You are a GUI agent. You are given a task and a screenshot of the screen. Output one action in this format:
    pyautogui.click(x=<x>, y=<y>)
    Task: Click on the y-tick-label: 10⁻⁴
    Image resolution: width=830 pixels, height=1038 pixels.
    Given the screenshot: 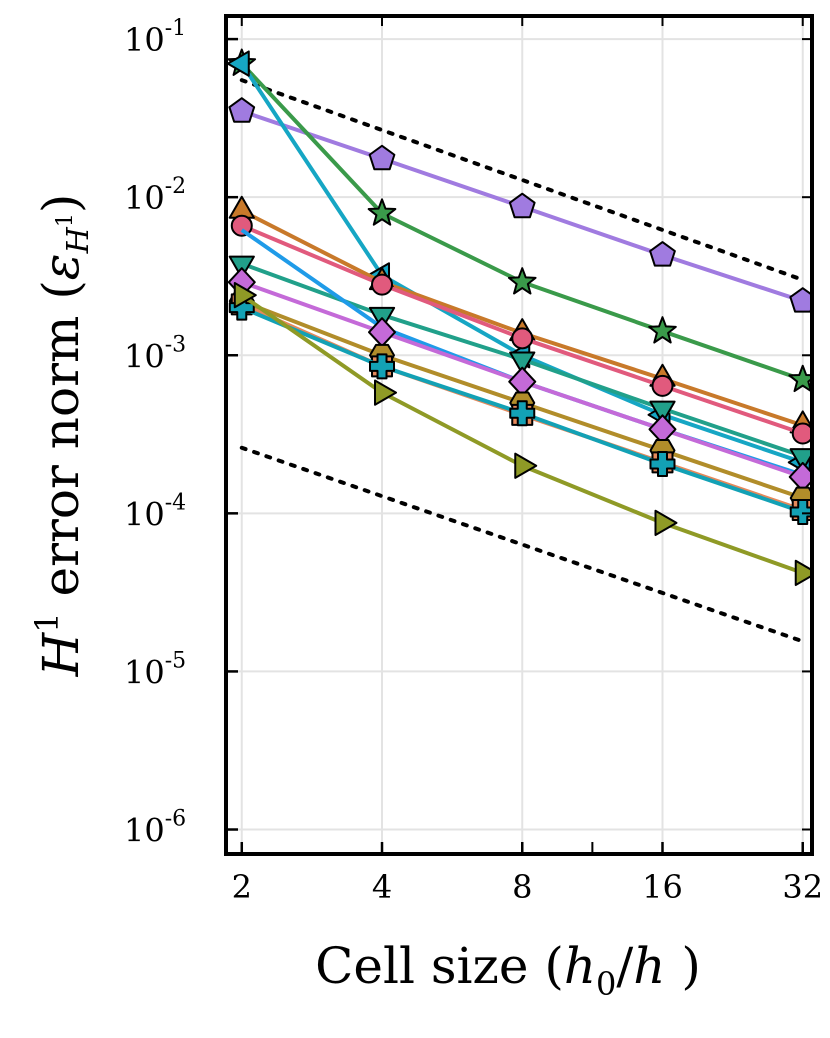 What is the action you would take?
    pyautogui.click(x=155, y=511)
    